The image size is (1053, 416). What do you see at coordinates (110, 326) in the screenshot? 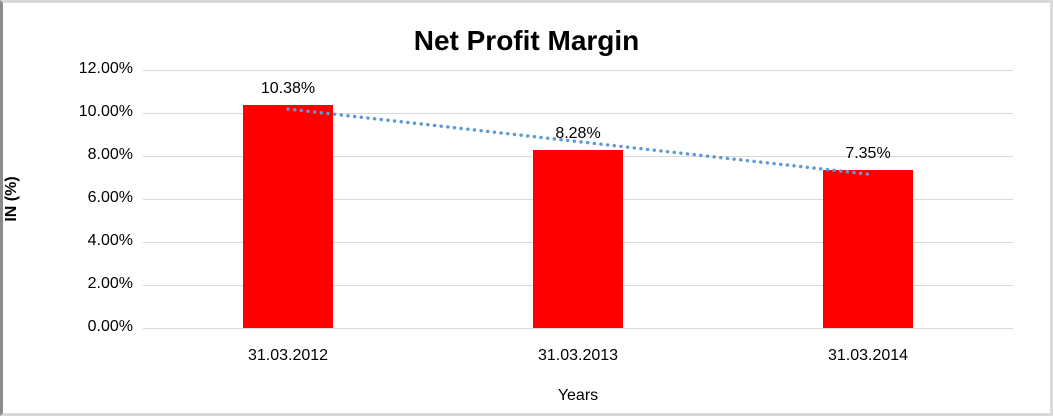
I see `y-tick-label: 0.00%` at bounding box center [110, 326].